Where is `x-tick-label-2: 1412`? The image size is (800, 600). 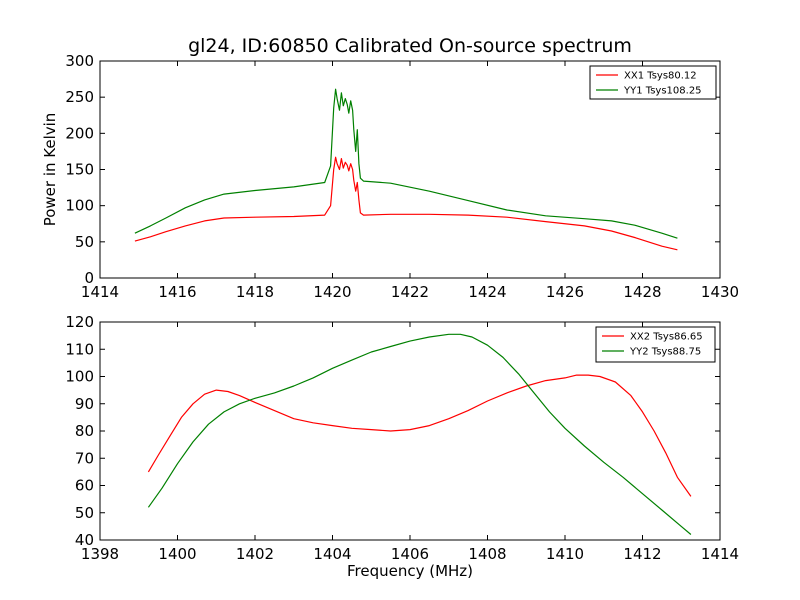
x-tick-label-2: 1412 is located at coordinates (642, 554).